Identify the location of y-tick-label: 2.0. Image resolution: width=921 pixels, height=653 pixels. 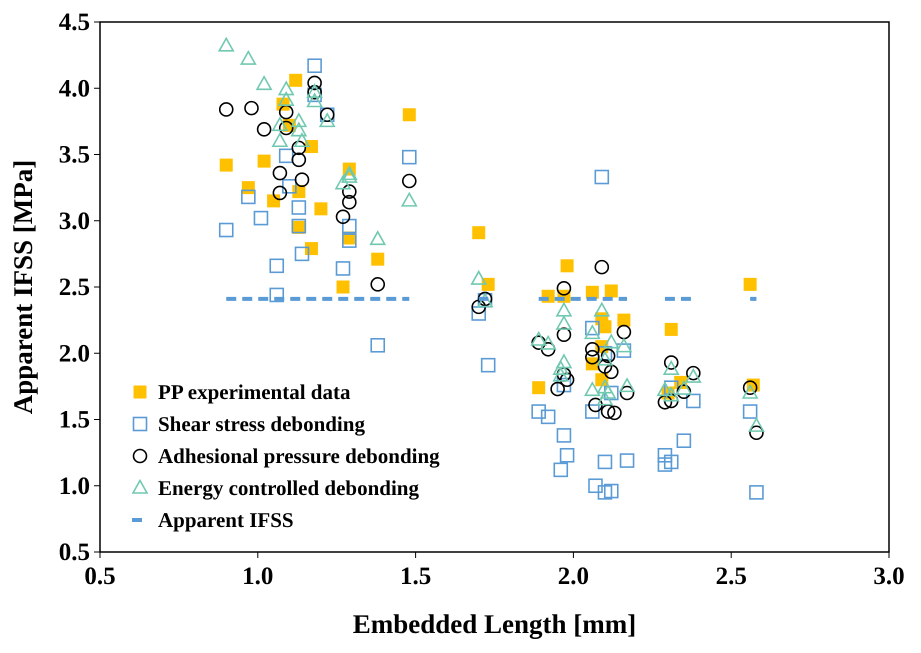
(74, 354).